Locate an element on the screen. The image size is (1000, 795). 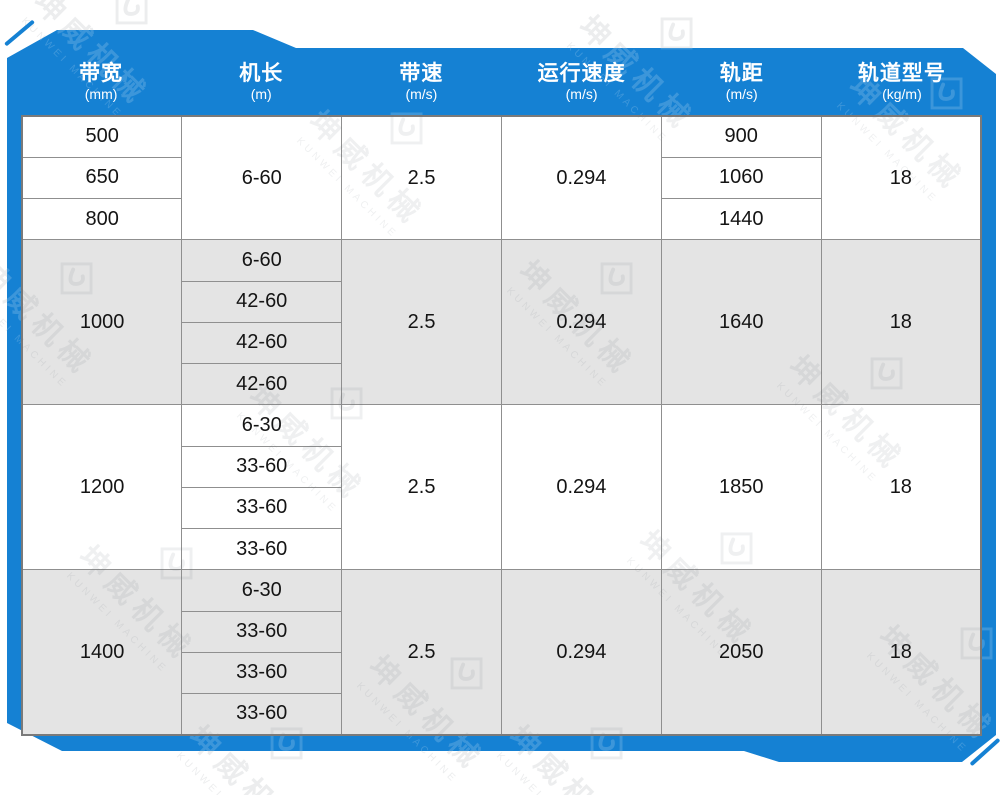
column-header-belt-speed: 带速 (m/s) is located at coordinates (421, 82).